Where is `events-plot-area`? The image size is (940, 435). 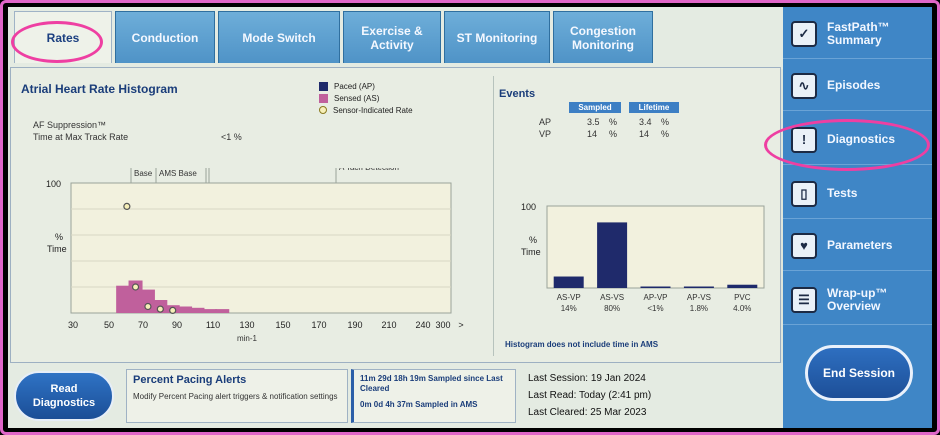
events-plot-area is located at coordinates (655, 247).